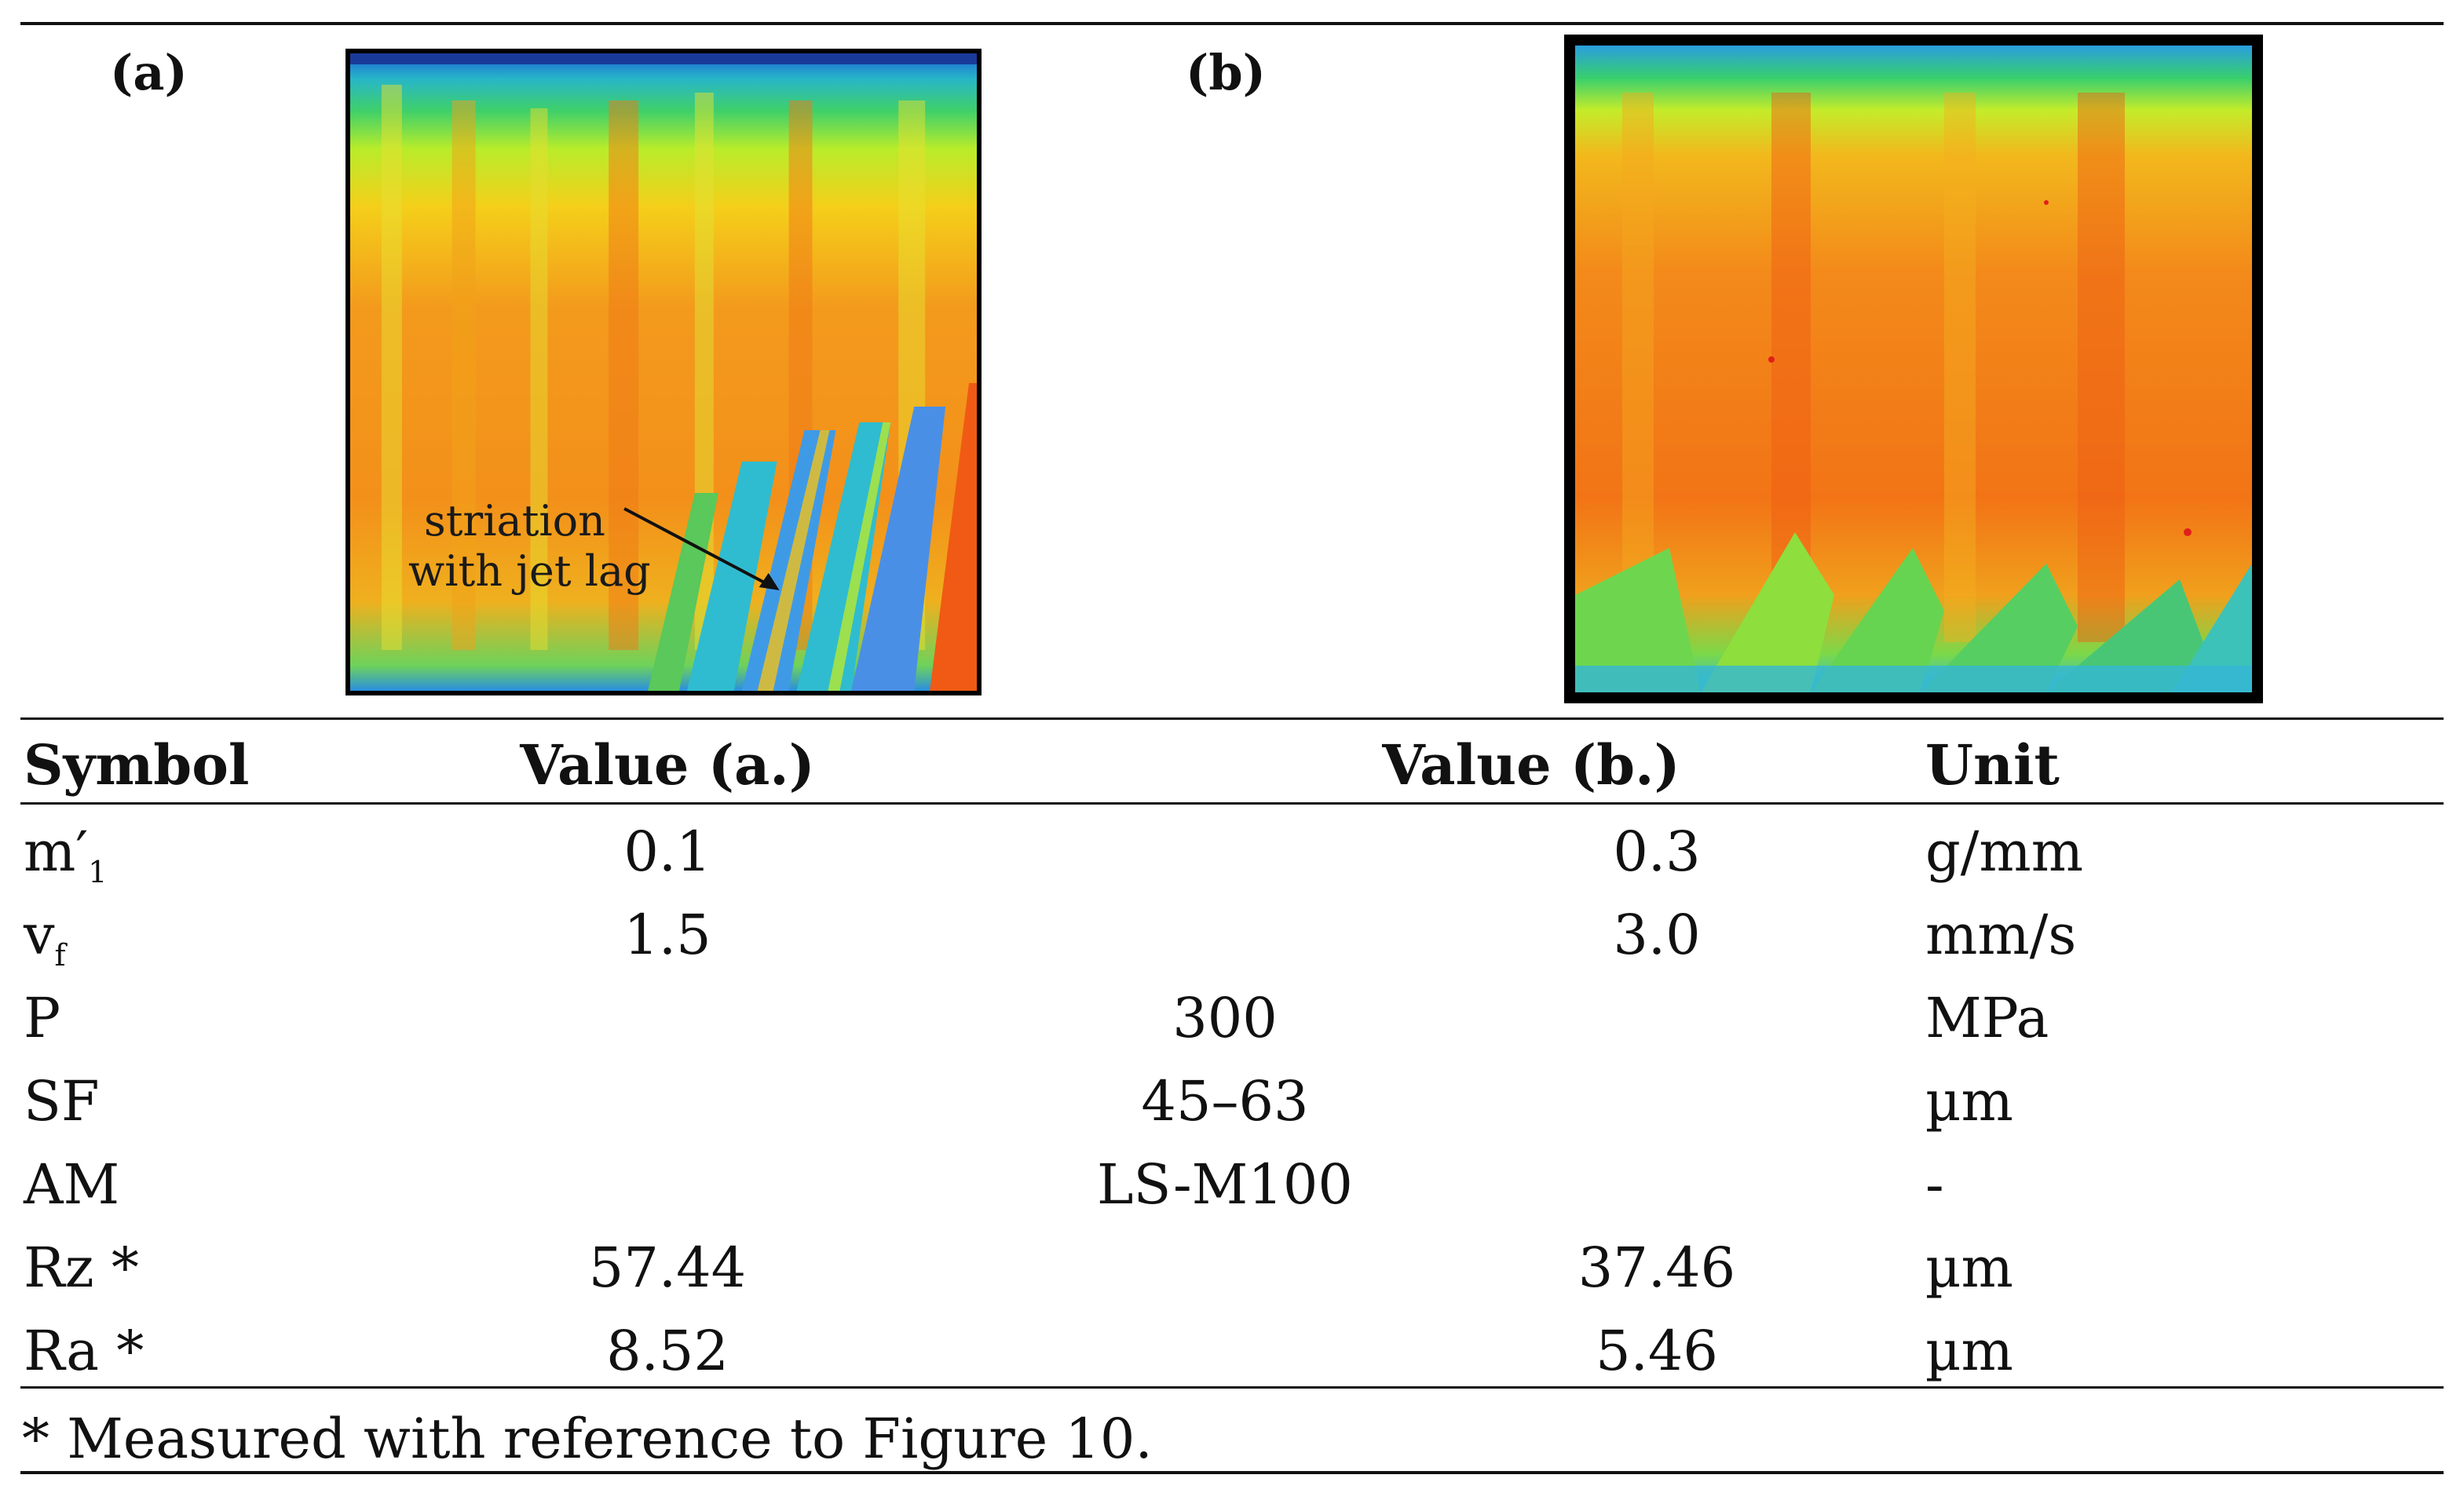  I want to click on panel-a-label: (a), so click(149, 73).